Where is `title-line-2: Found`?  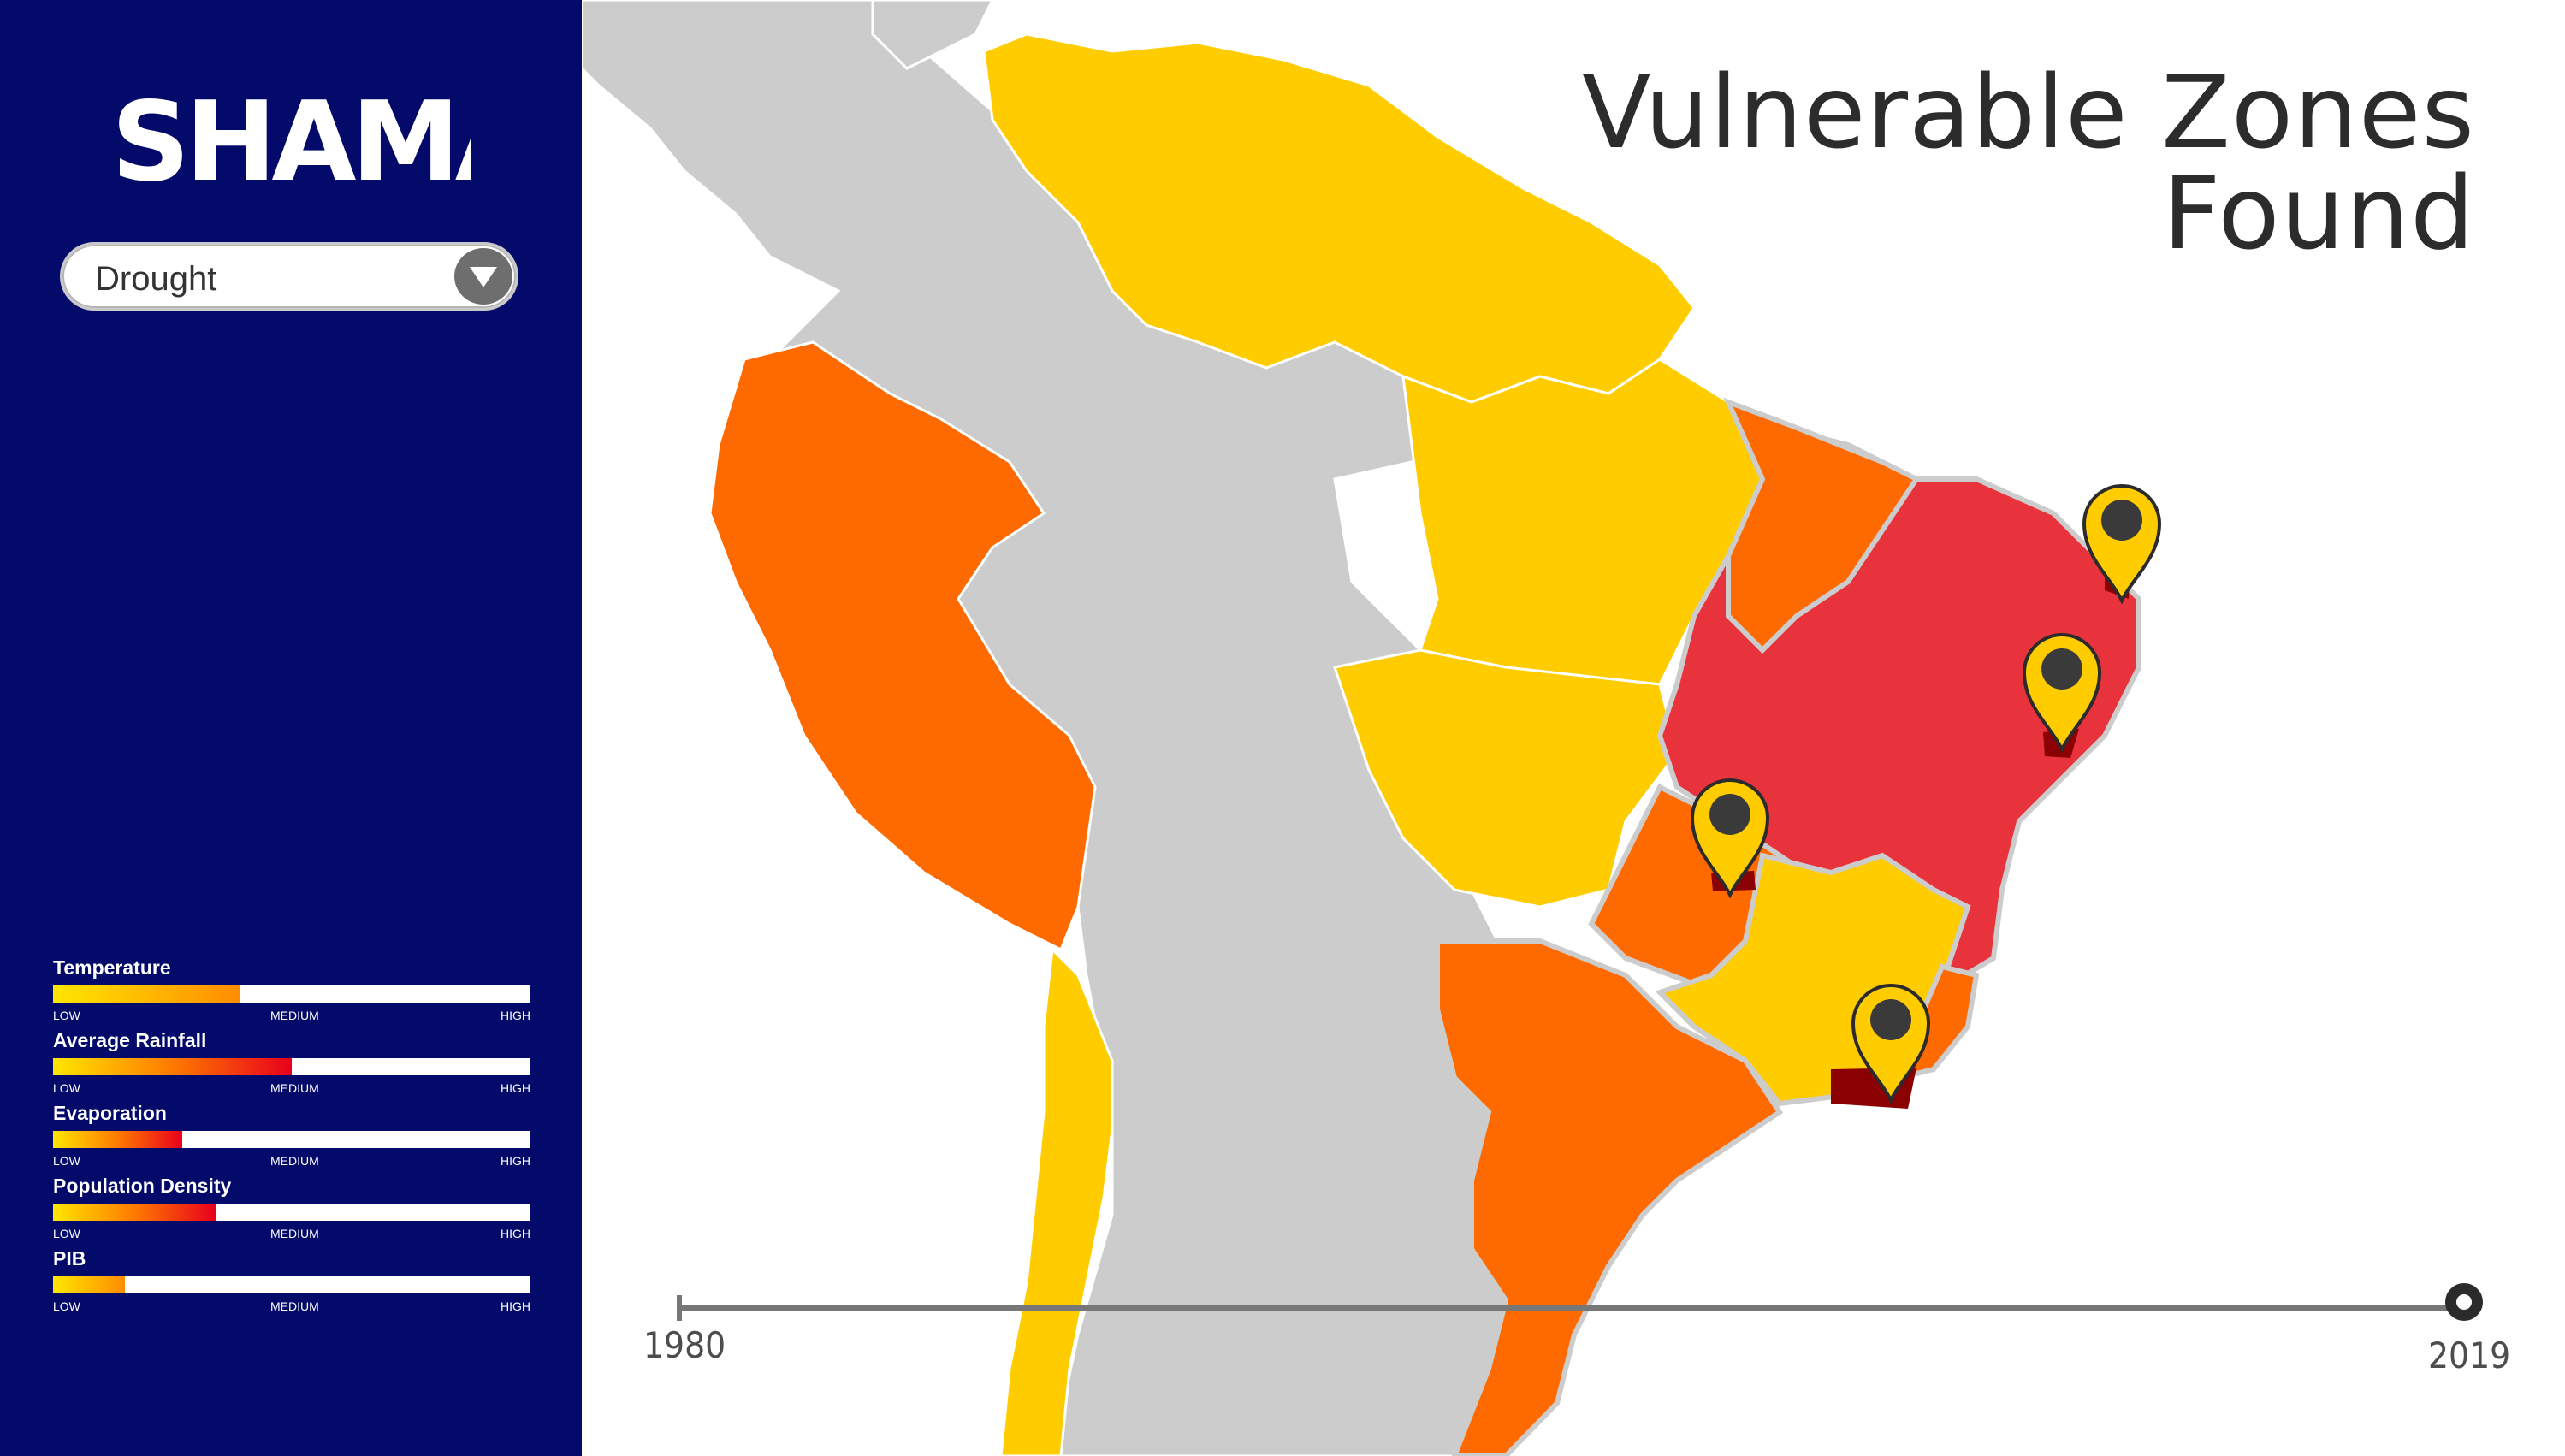 title-line-2: Found is located at coordinates (2318, 213).